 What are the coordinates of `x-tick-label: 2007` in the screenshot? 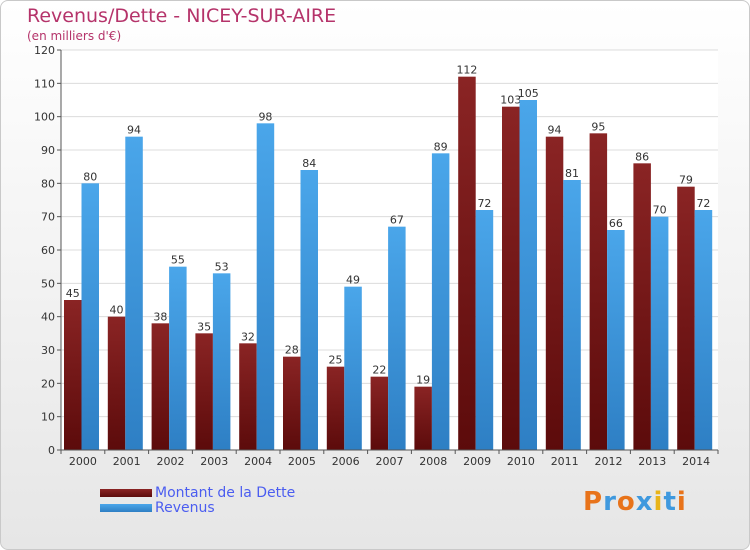 It's located at (390, 461).